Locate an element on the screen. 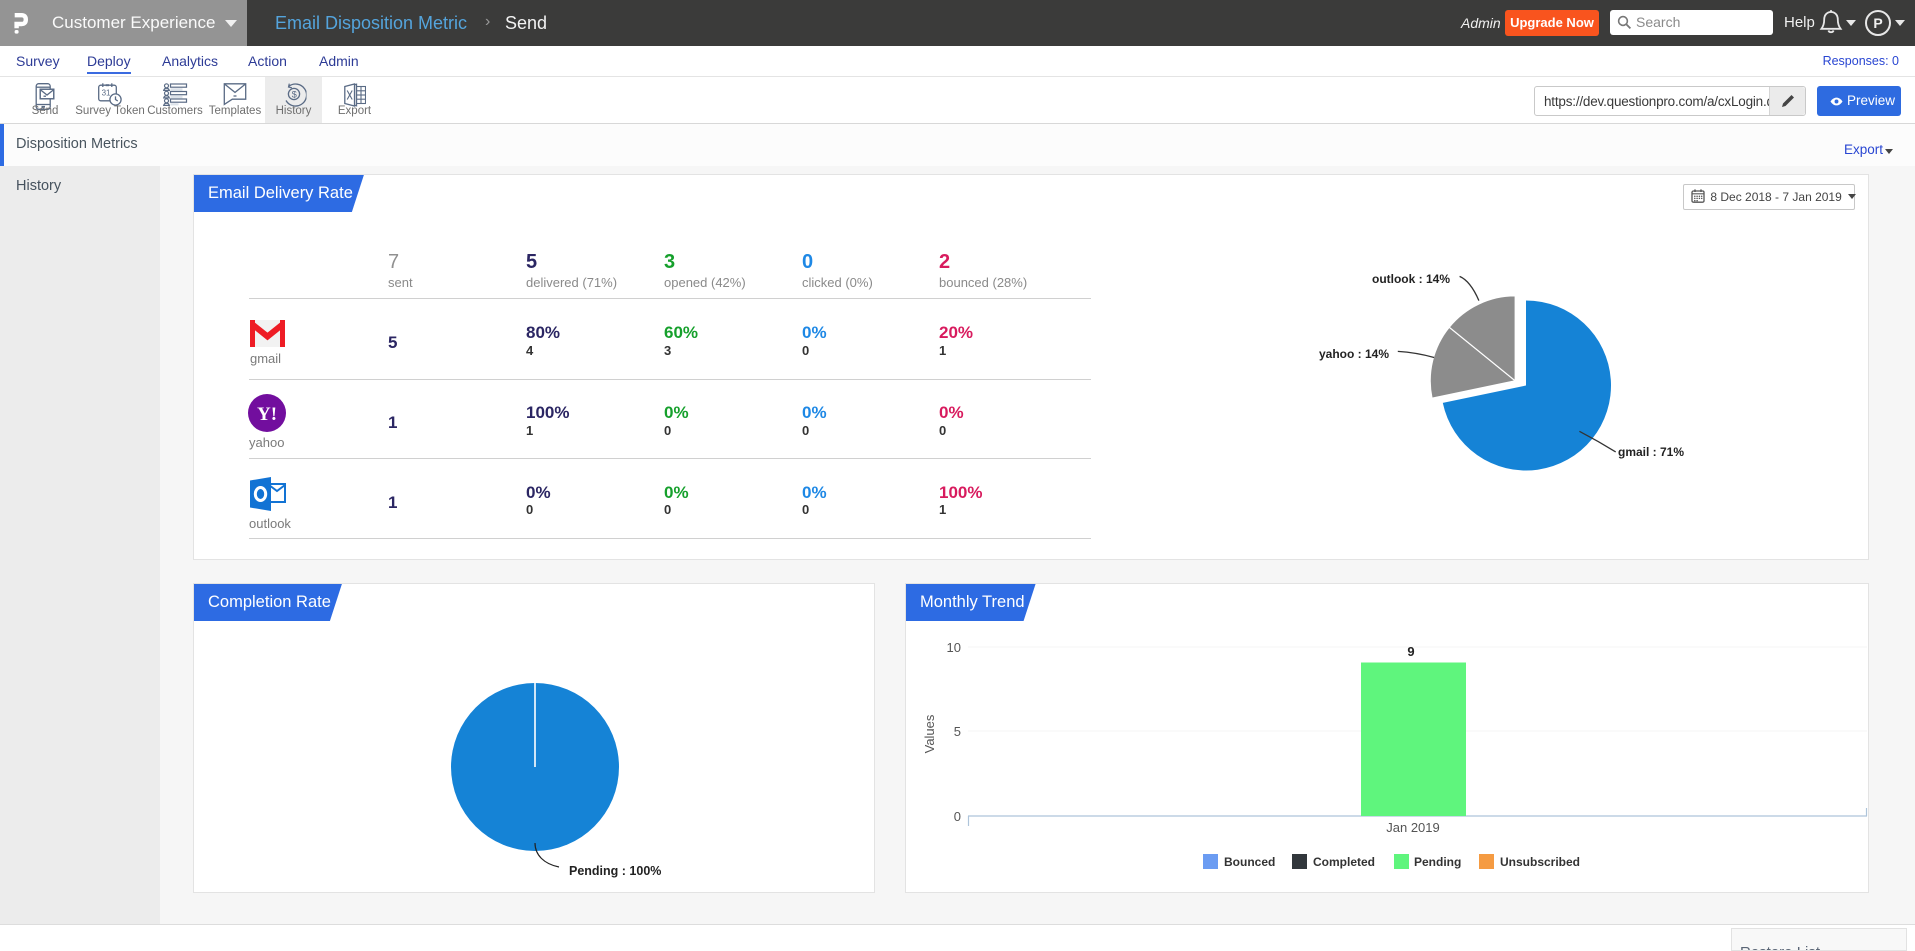  svg-text: gmail : 71% is located at coordinates (1651, 452).